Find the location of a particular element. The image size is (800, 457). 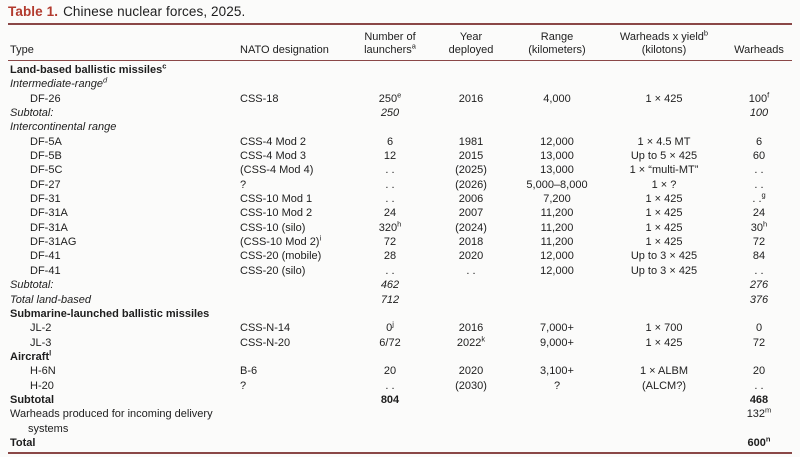

cell-year: 2007 is located at coordinates (471, 213).